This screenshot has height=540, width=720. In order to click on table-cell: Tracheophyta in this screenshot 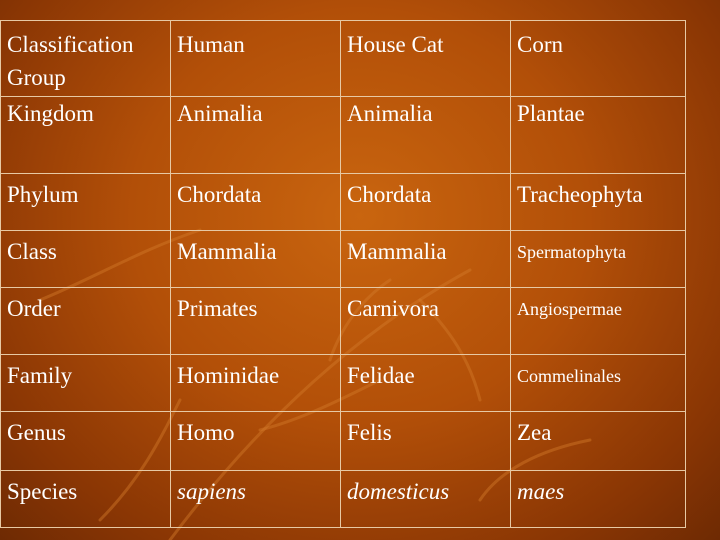, I will do `click(598, 202)`.